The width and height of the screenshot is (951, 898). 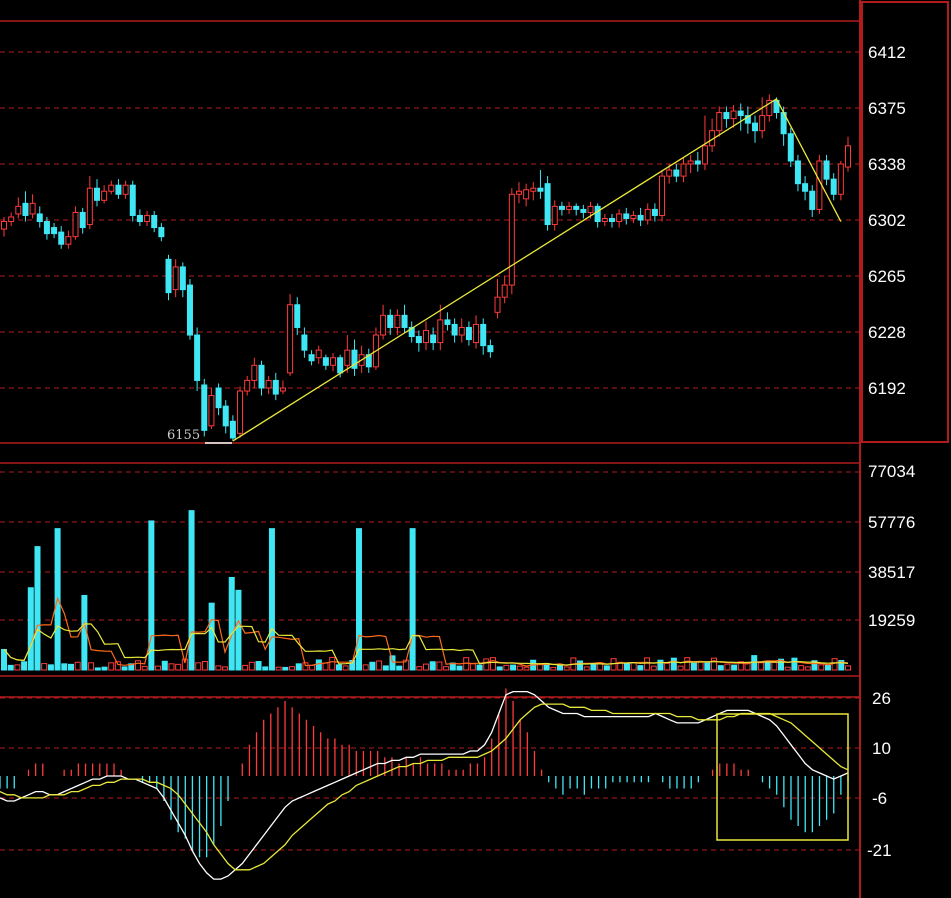 I want to click on price-tick: 6302, so click(x=887, y=220).